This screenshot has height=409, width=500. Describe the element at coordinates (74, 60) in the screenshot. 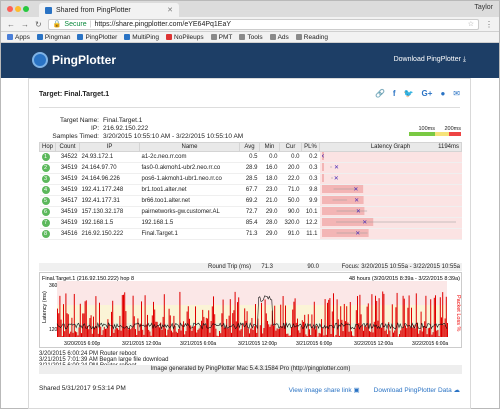

I see `pingplotter-logo: PingPlotter` at that location.